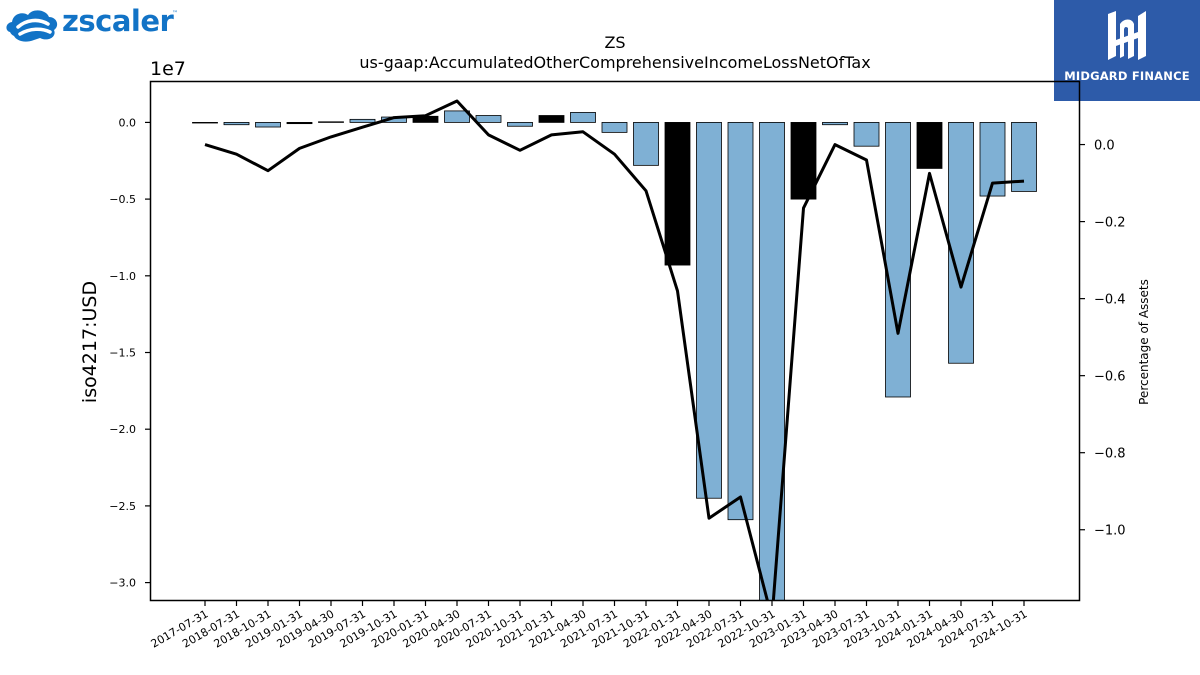  I want to click on y-right-tick-label: −0.4, so click(1110, 300).